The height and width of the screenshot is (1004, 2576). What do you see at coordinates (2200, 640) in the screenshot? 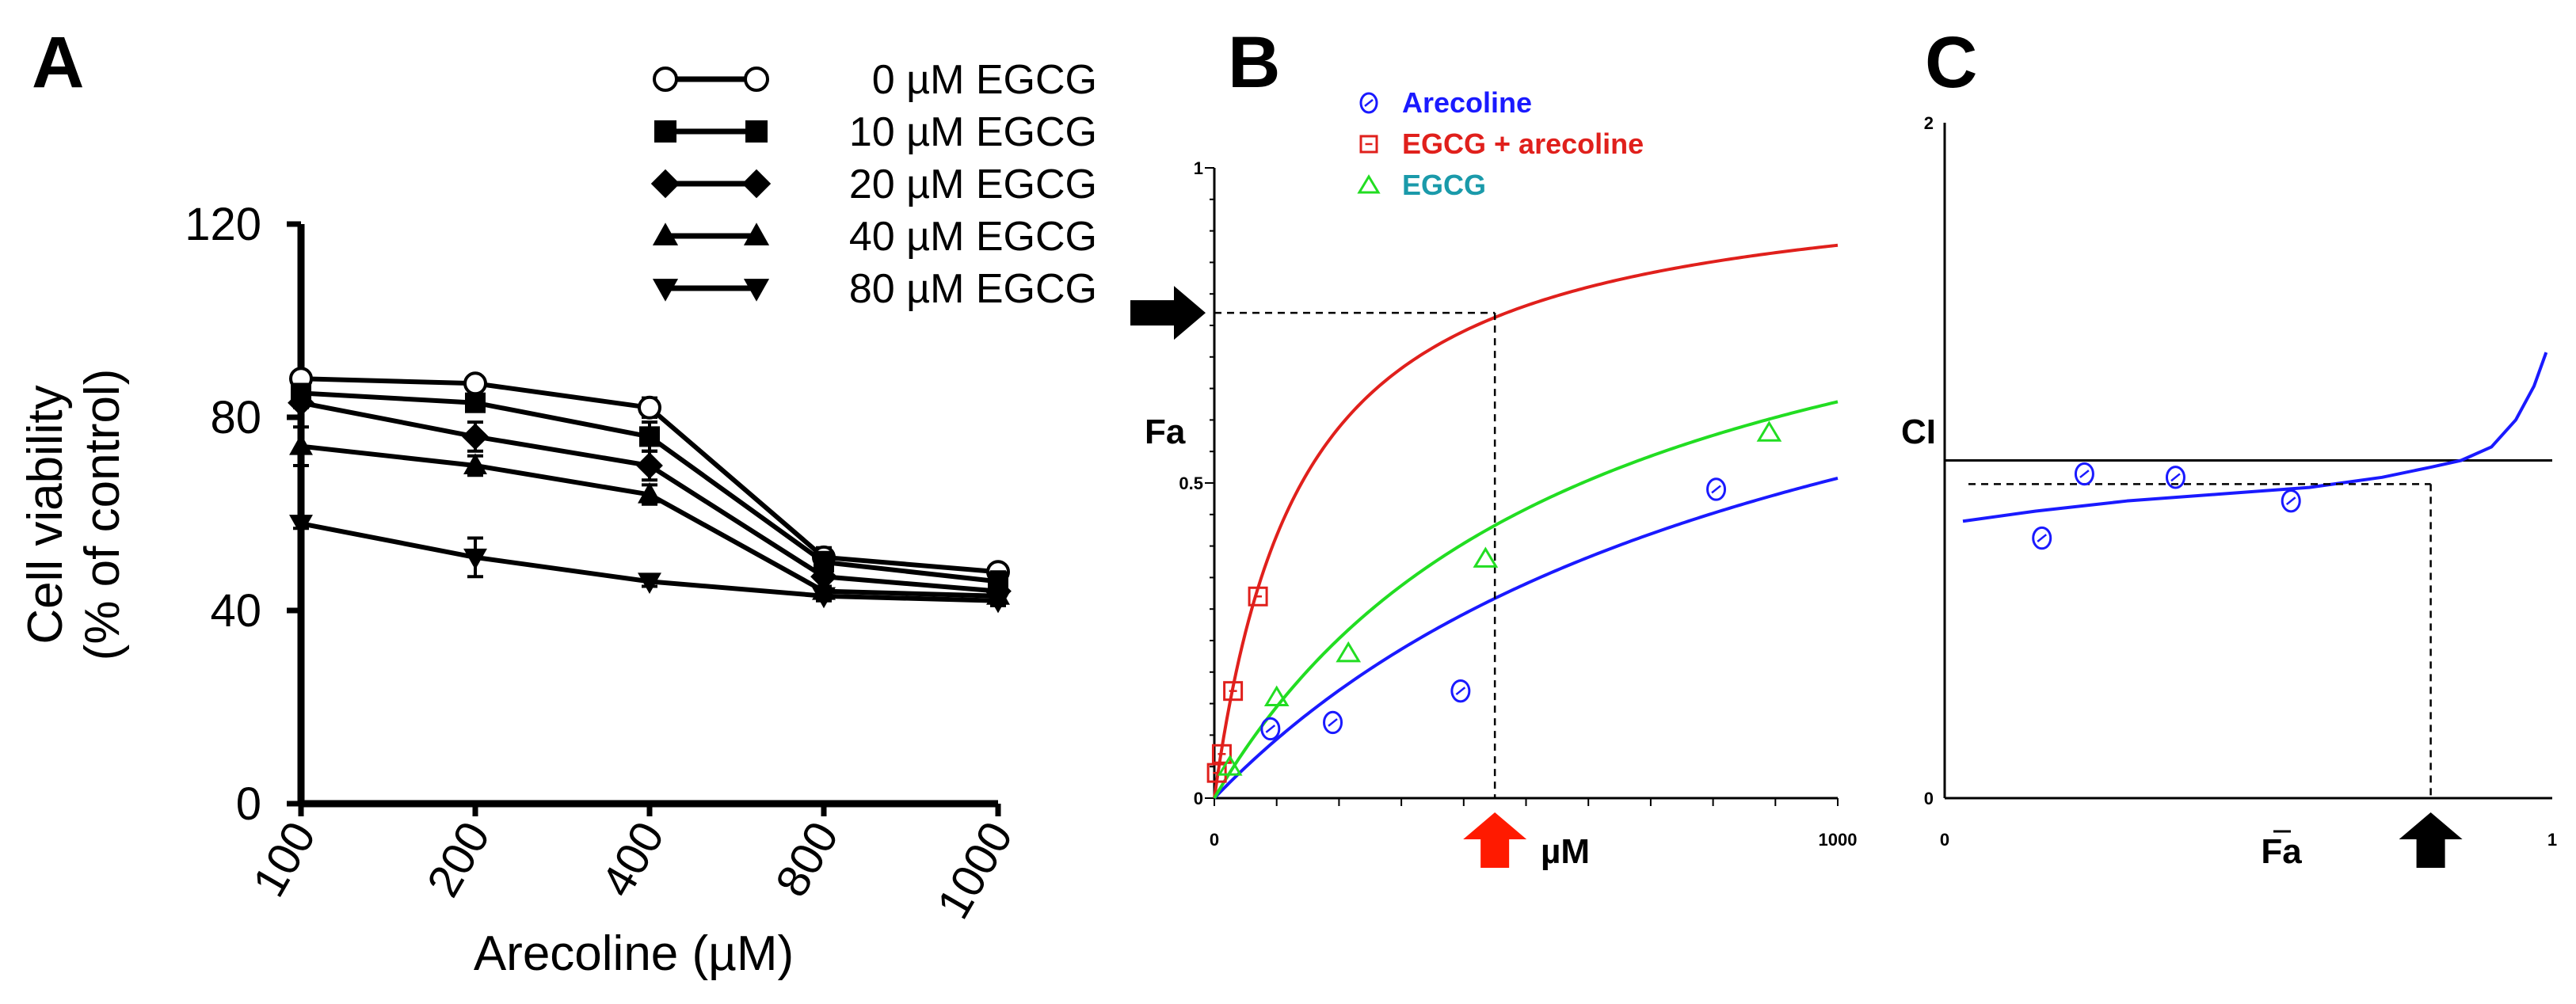
I see `panel-c-guides` at bounding box center [2200, 640].